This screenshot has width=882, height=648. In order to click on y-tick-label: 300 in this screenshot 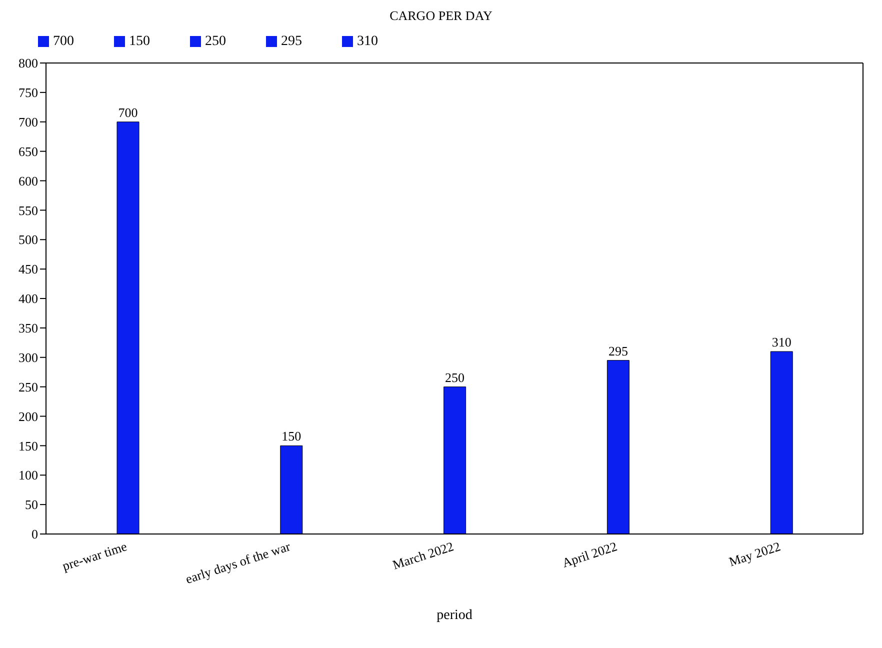, I will do `click(28, 357)`.